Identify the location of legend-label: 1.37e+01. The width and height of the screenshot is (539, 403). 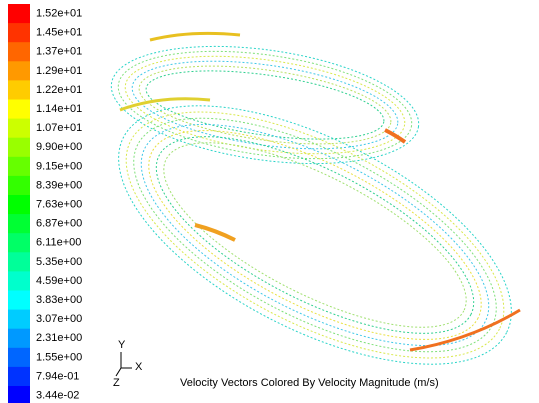
(59, 52).